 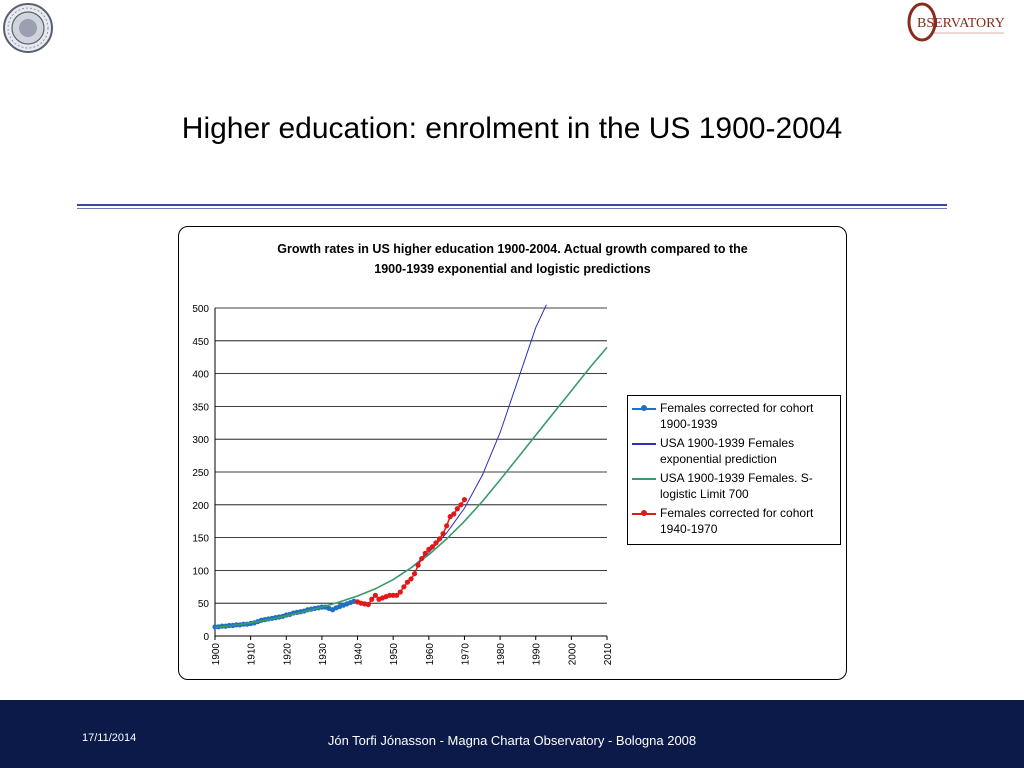 I want to click on data-point-s4-1966, so click(x=450, y=517).